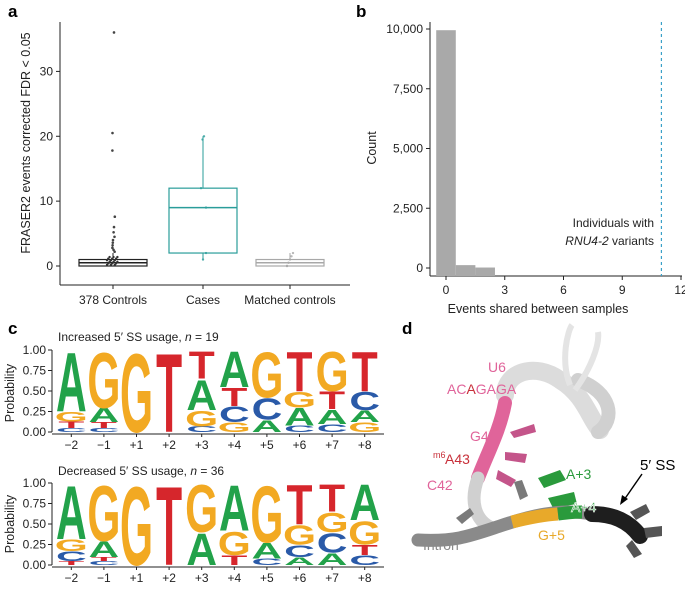  I want to click on ss5-arrow, so click(633, 487).